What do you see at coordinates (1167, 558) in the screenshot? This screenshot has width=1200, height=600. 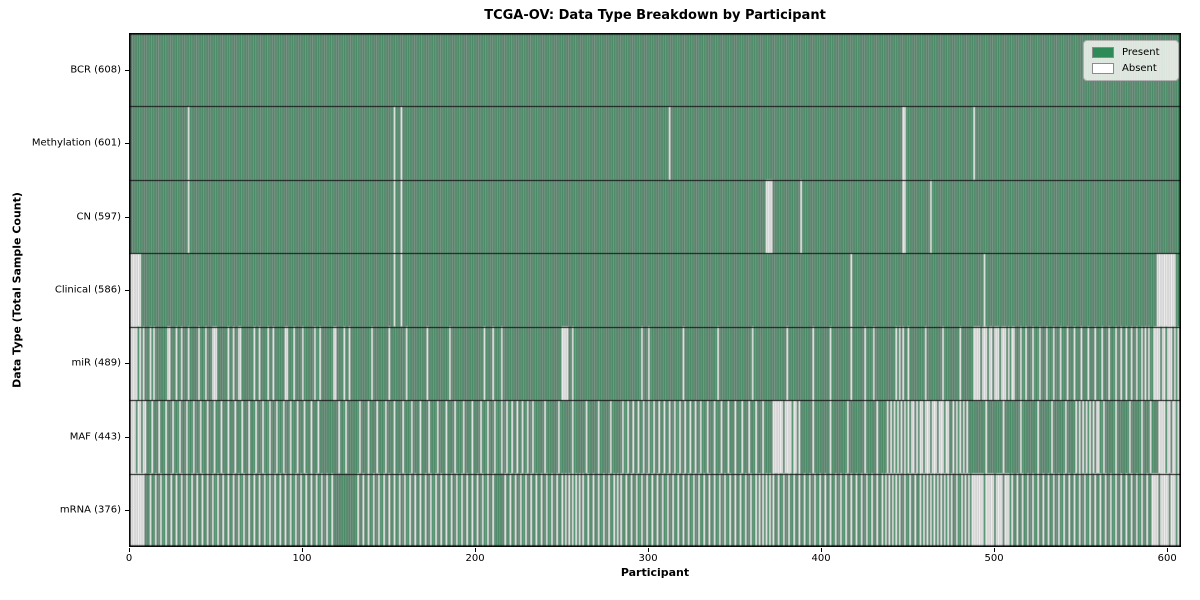 I see `x-tick-label: 600` at bounding box center [1167, 558].